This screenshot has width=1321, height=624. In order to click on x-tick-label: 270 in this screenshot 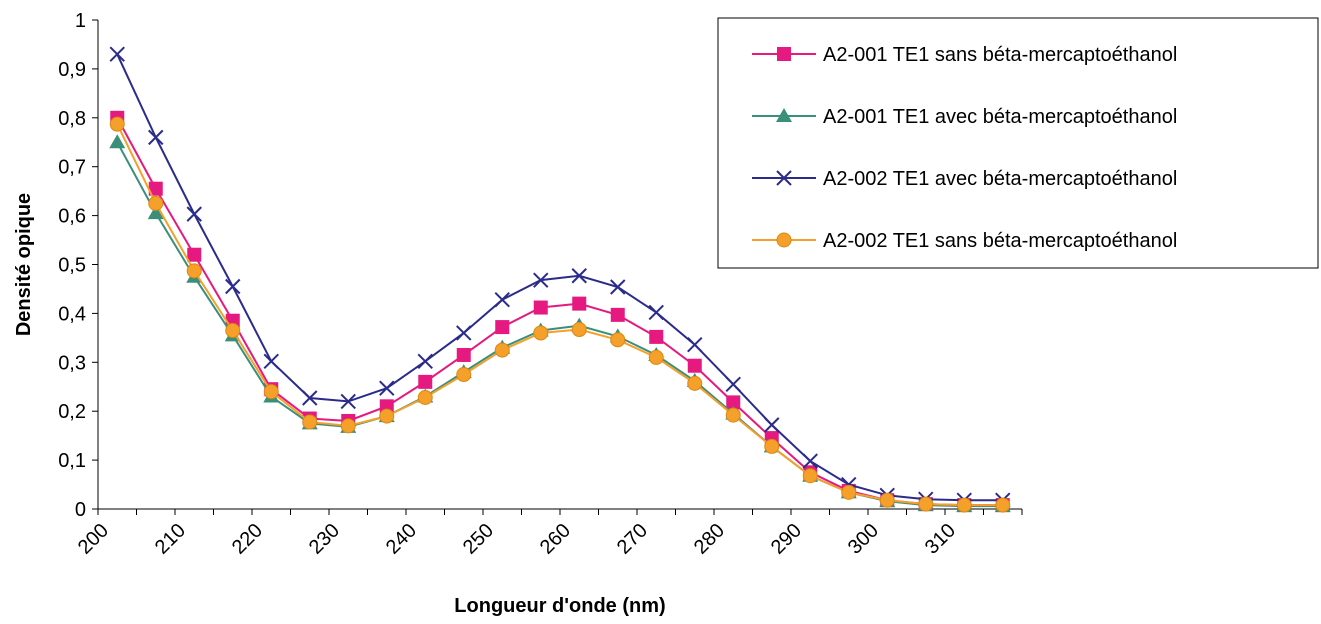, I will do `click(632, 538)`.